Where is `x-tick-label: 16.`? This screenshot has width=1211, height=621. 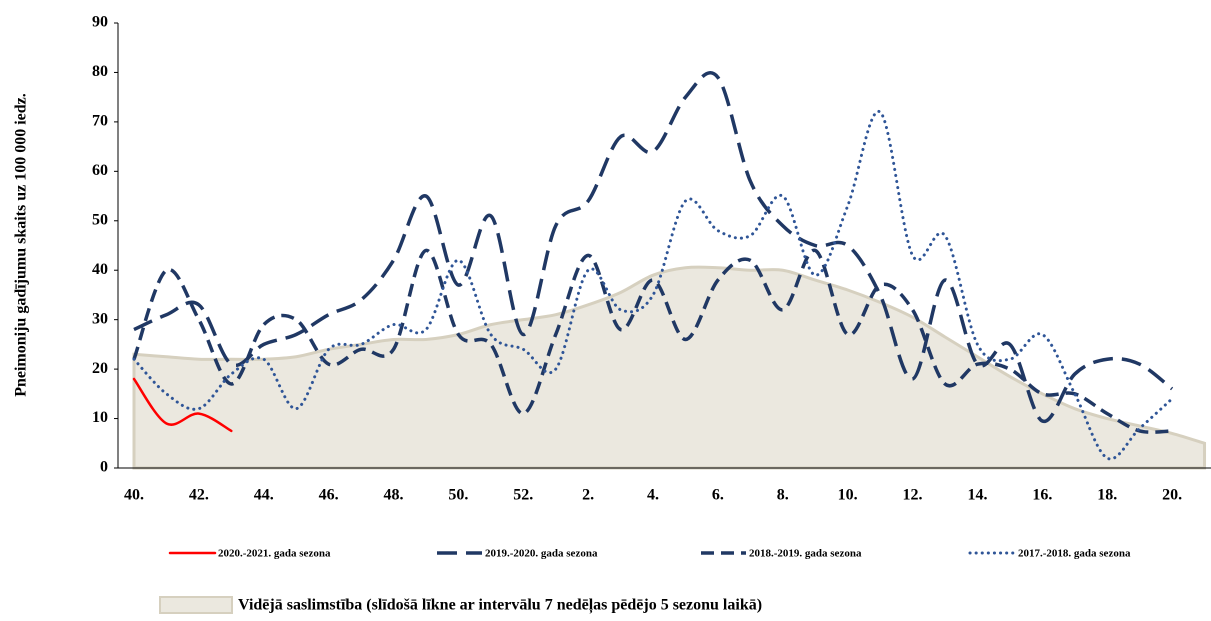
x-tick-label: 16. is located at coordinates (1042, 495).